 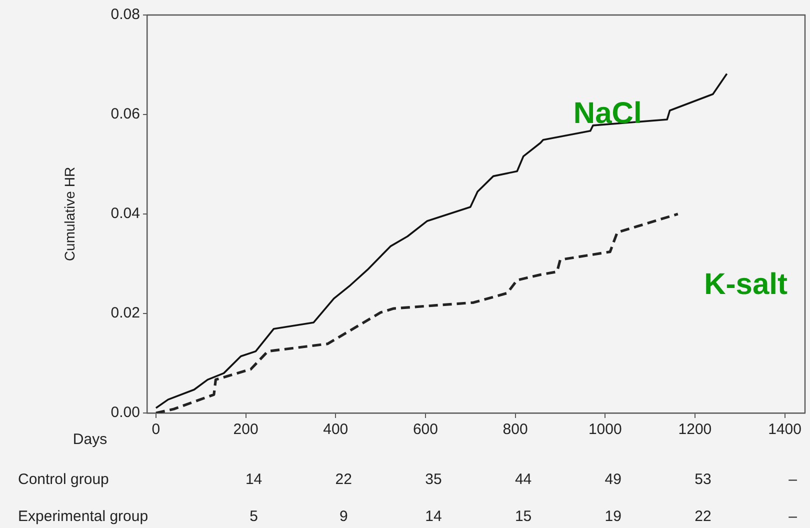 I want to click on text: Control group, so click(x=63, y=479).